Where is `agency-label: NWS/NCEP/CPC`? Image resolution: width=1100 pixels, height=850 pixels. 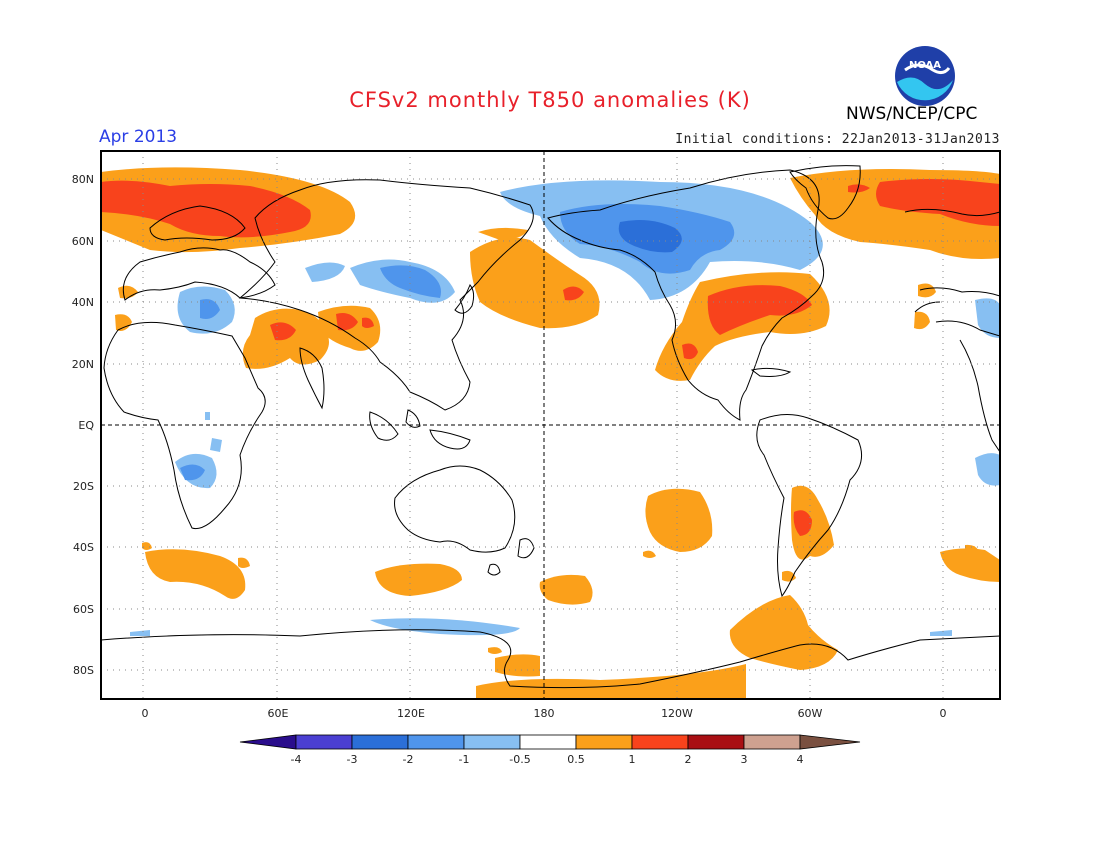
agency-label: NWS/NCEP/CPC is located at coordinates (912, 114).